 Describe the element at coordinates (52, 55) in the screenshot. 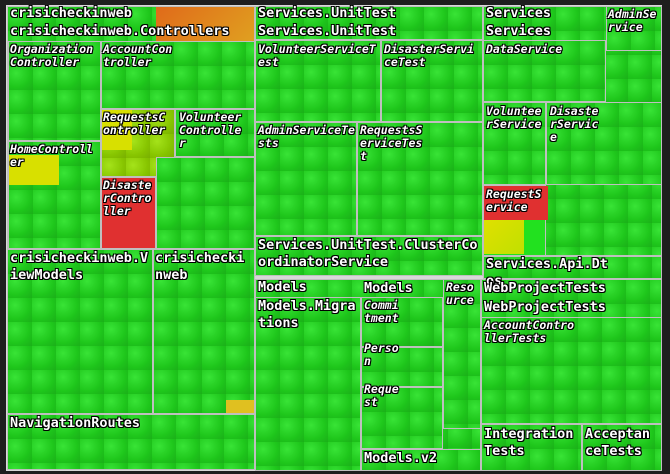

I see `label-organization-controller: OrganizationController` at that location.